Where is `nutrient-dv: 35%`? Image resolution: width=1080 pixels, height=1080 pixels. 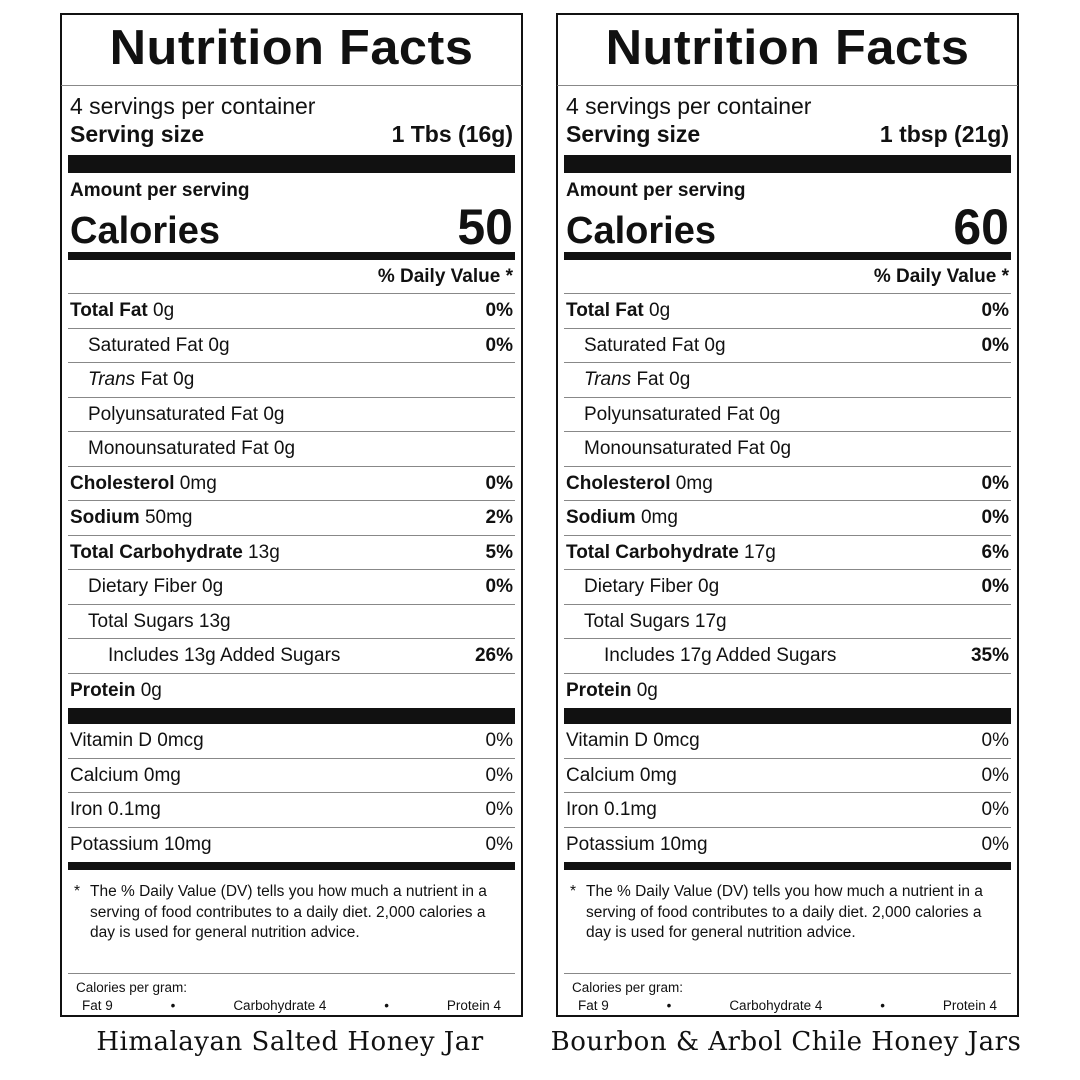 nutrient-dv: 35% is located at coordinates (989, 655).